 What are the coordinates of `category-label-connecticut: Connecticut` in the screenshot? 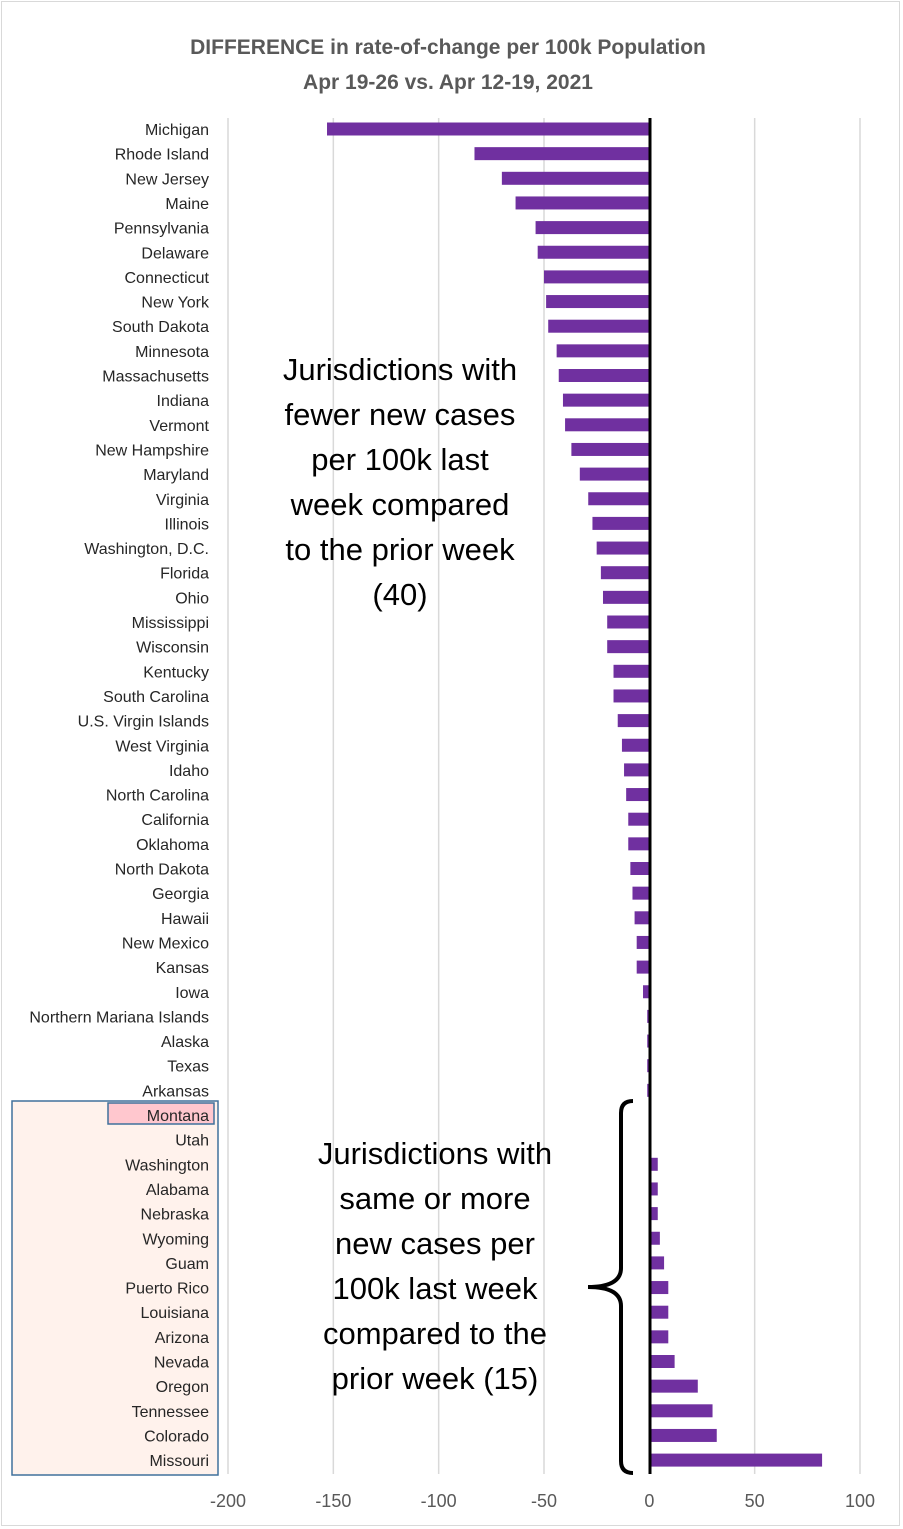 It's located at (167, 278).